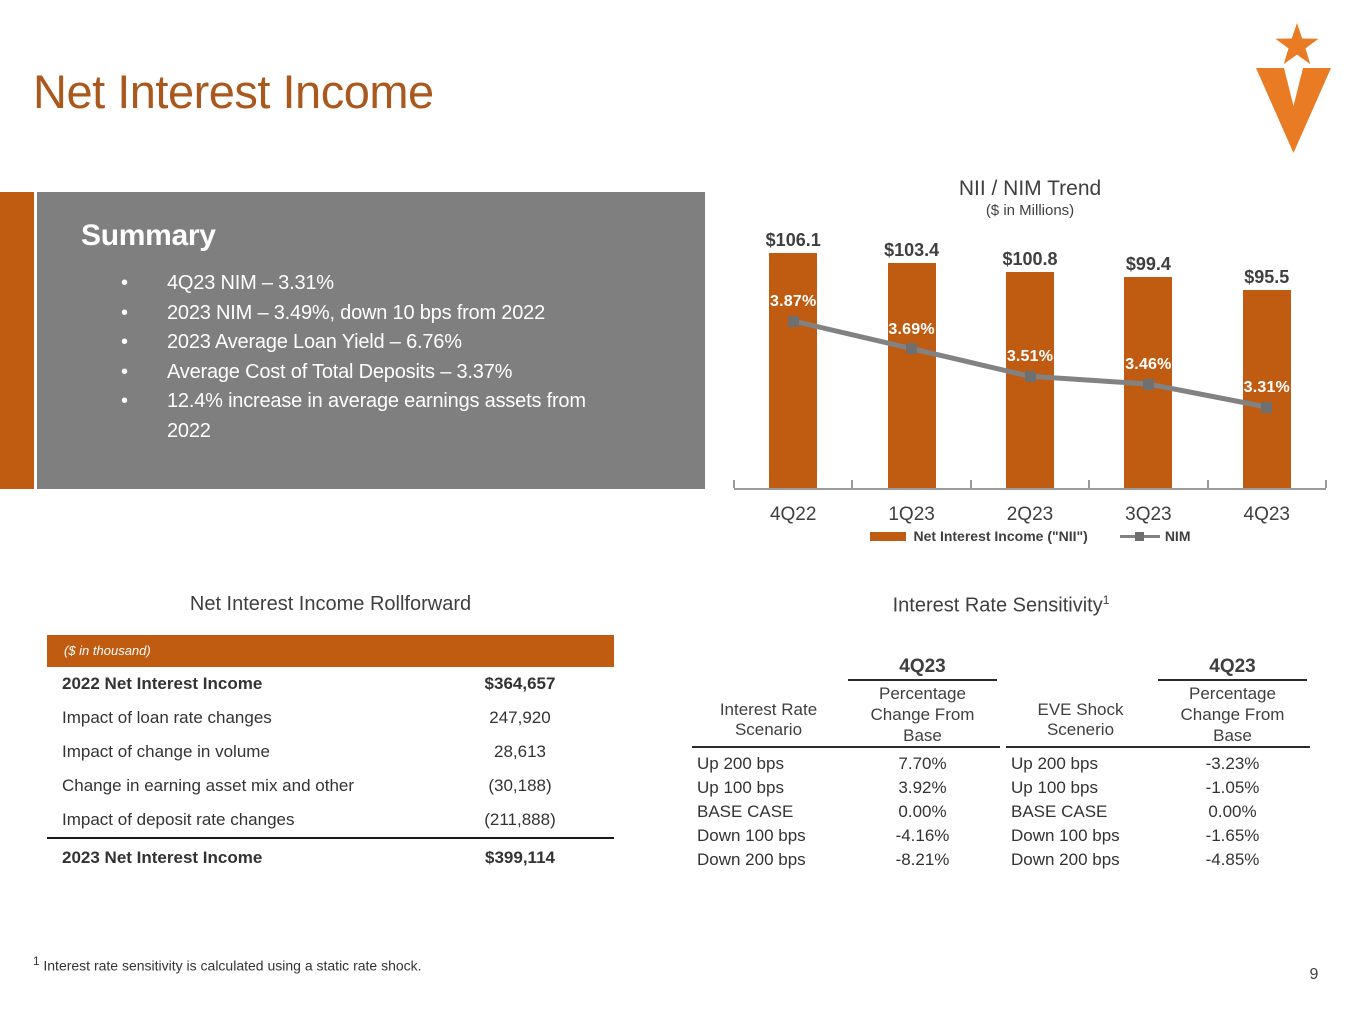 The image size is (1365, 1024). What do you see at coordinates (846, 788) in the screenshot?
I see `table-row: Up 100 bps 3.92%` at bounding box center [846, 788].